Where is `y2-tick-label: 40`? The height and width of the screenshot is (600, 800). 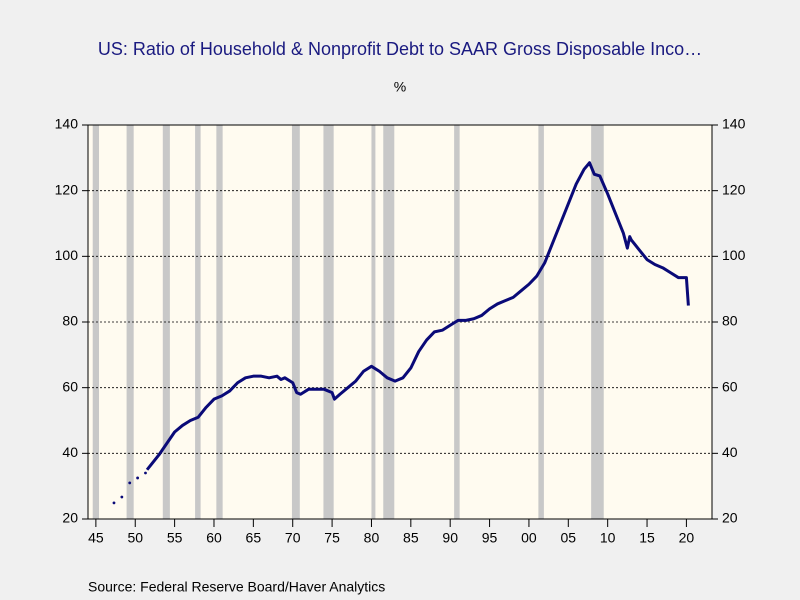 y2-tick-label: 40 is located at coordinates (730, 452).